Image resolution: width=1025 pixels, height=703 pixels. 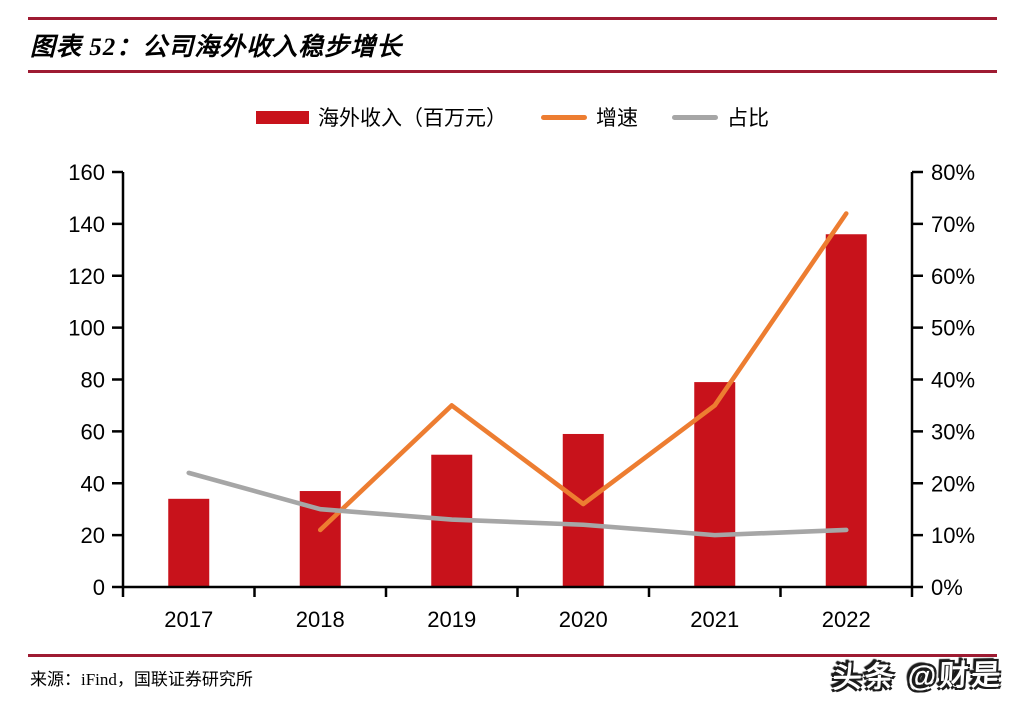 What do you see at coordinates (216, 47) in the screenshot?
I see `figure-title: 图表 52：公司海外收入稳步增长` at bounding box center [216, 47].